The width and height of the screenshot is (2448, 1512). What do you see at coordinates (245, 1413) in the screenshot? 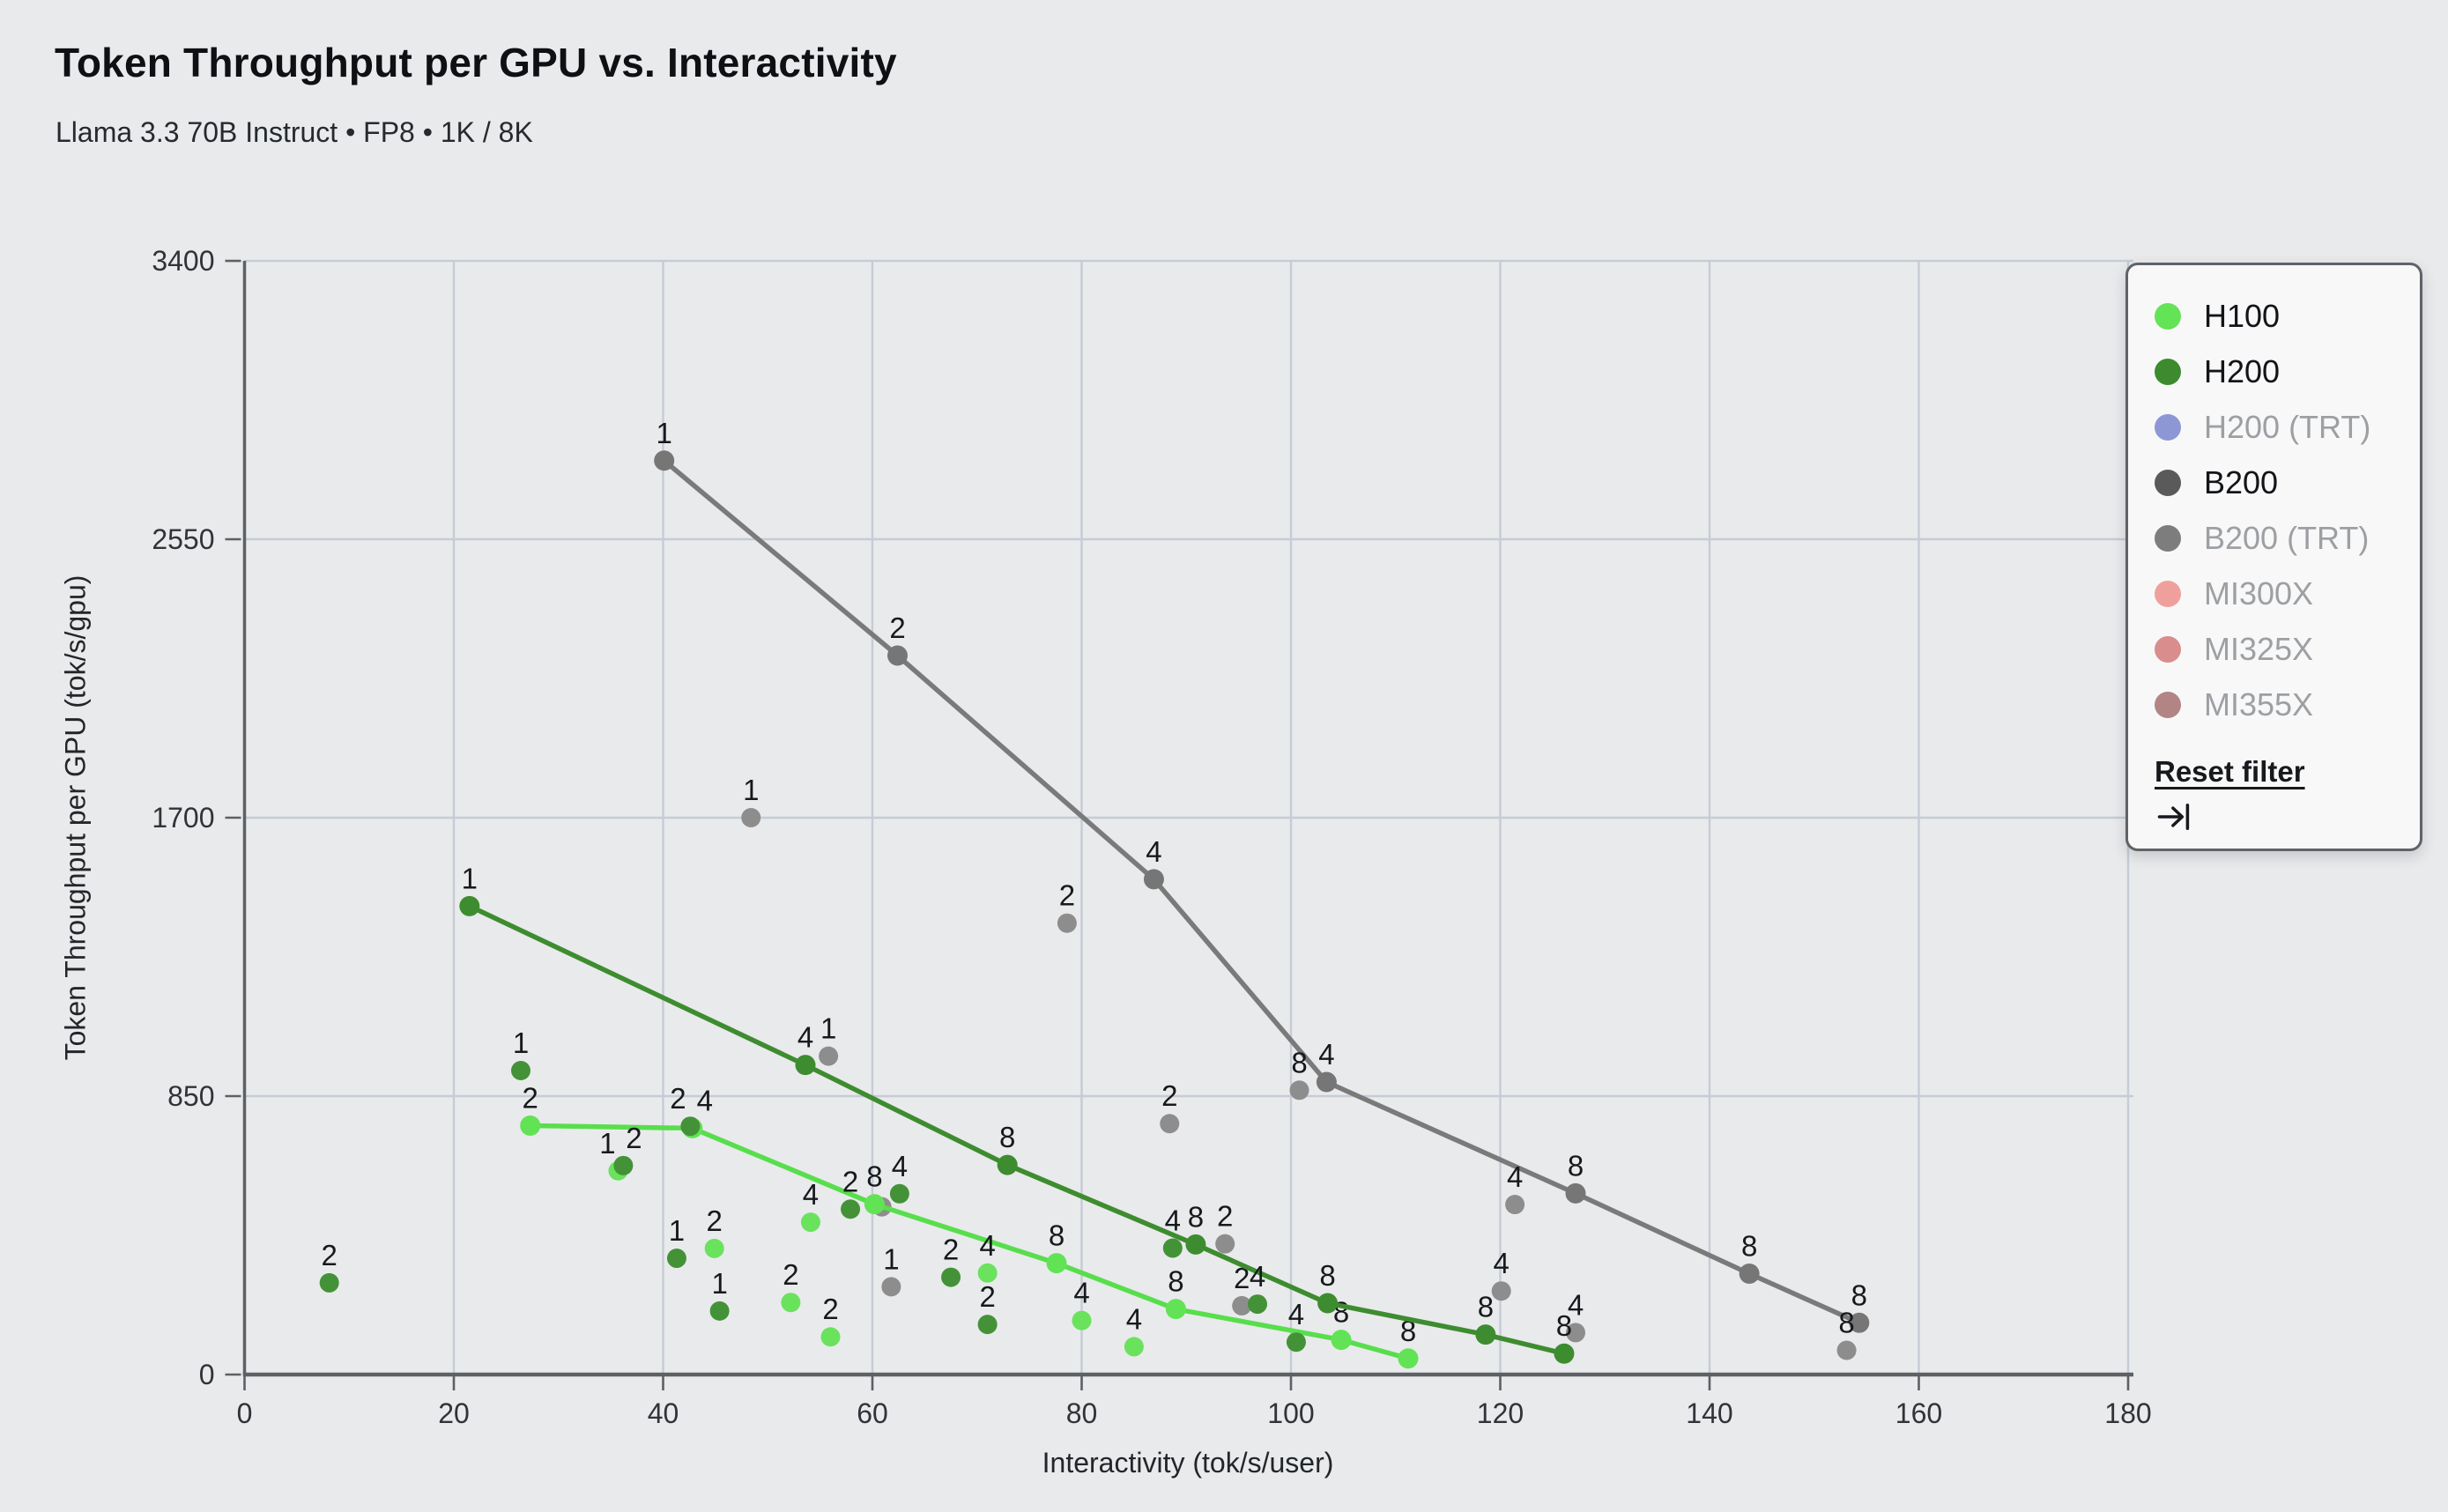
I see `x-tick-label: 0` at bounding box center [245, 1413].